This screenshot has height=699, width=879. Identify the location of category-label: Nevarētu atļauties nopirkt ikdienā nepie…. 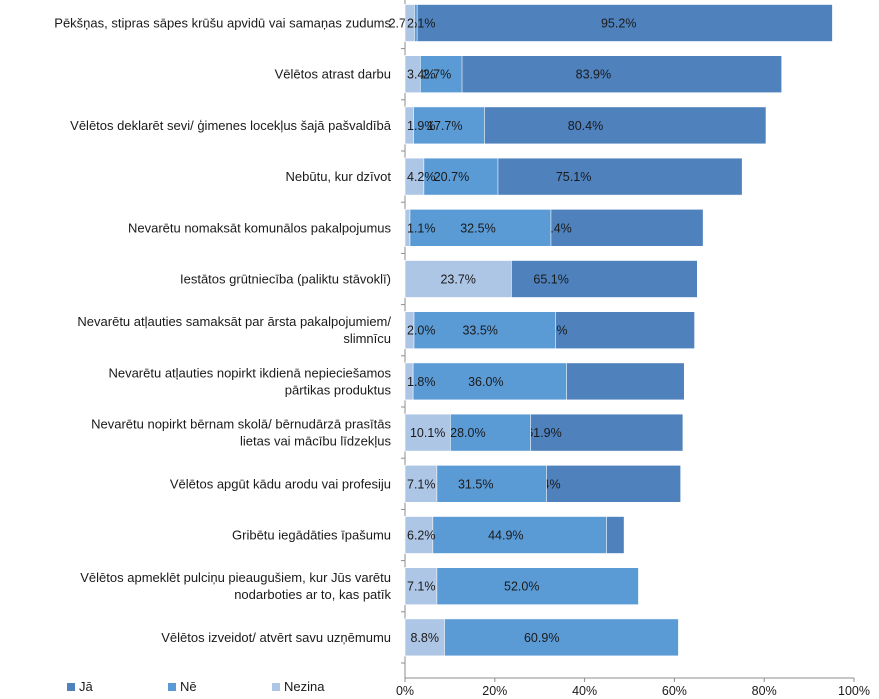
(249, 372).